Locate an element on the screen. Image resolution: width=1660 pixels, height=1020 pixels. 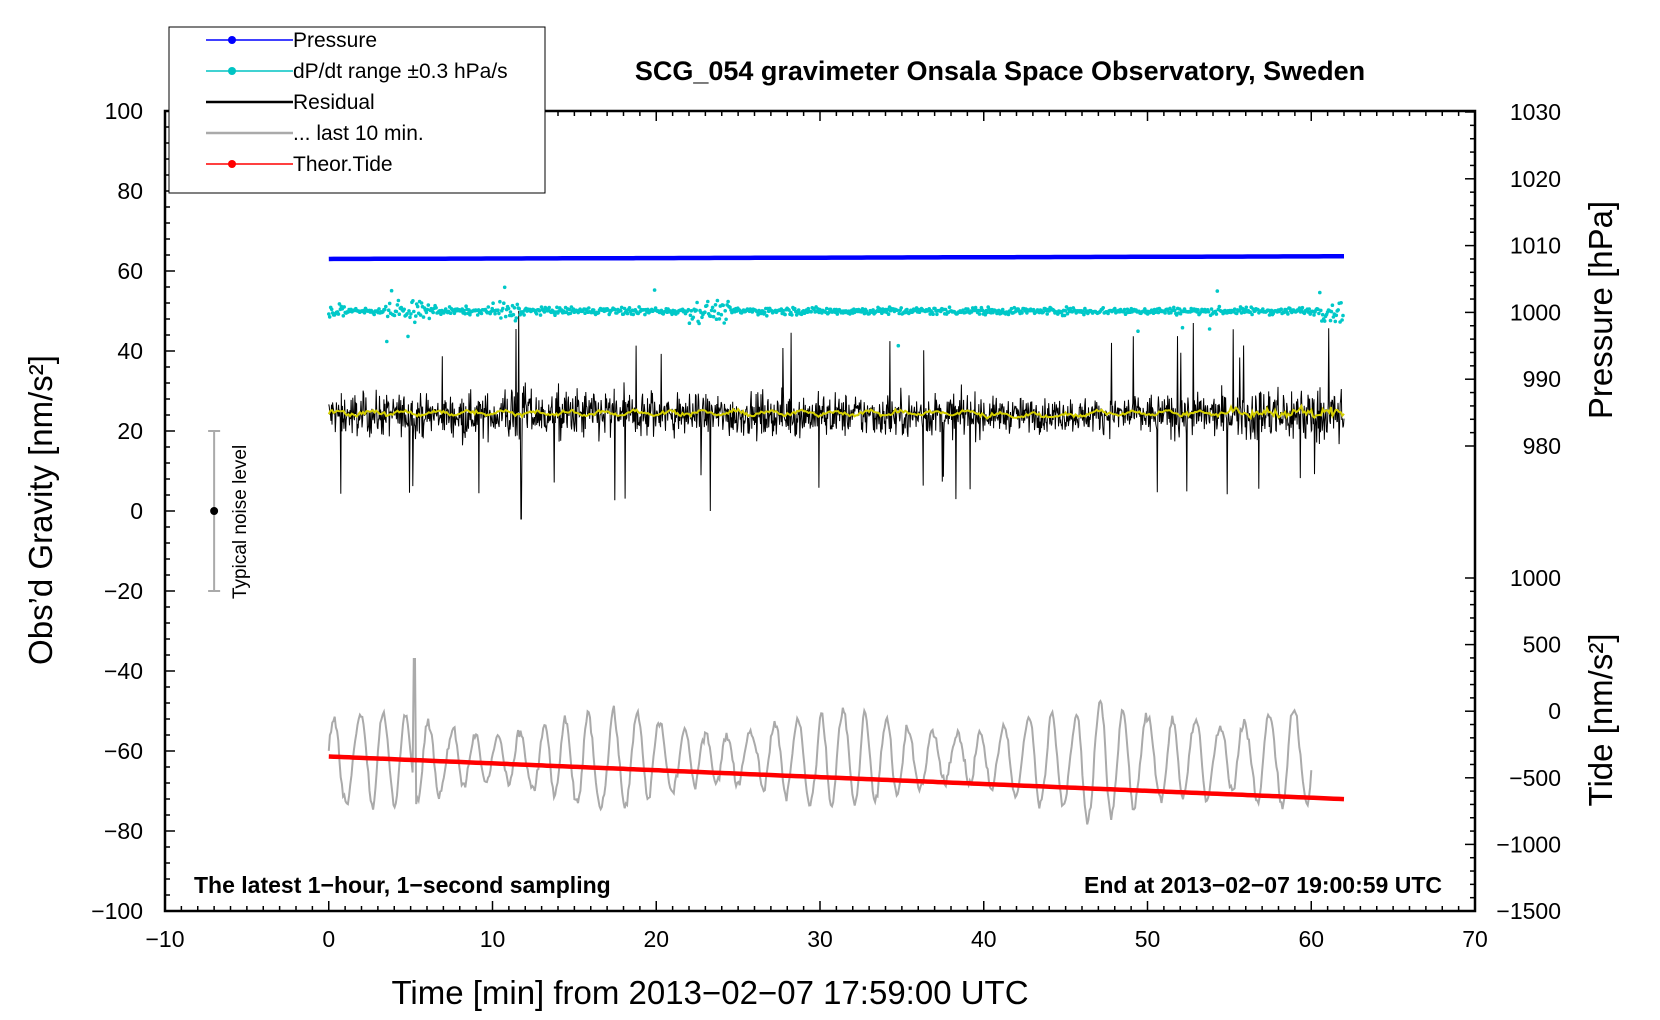
y-axis-title-pressure: Pressure [hPa] is located at coordinates (1600, 310).